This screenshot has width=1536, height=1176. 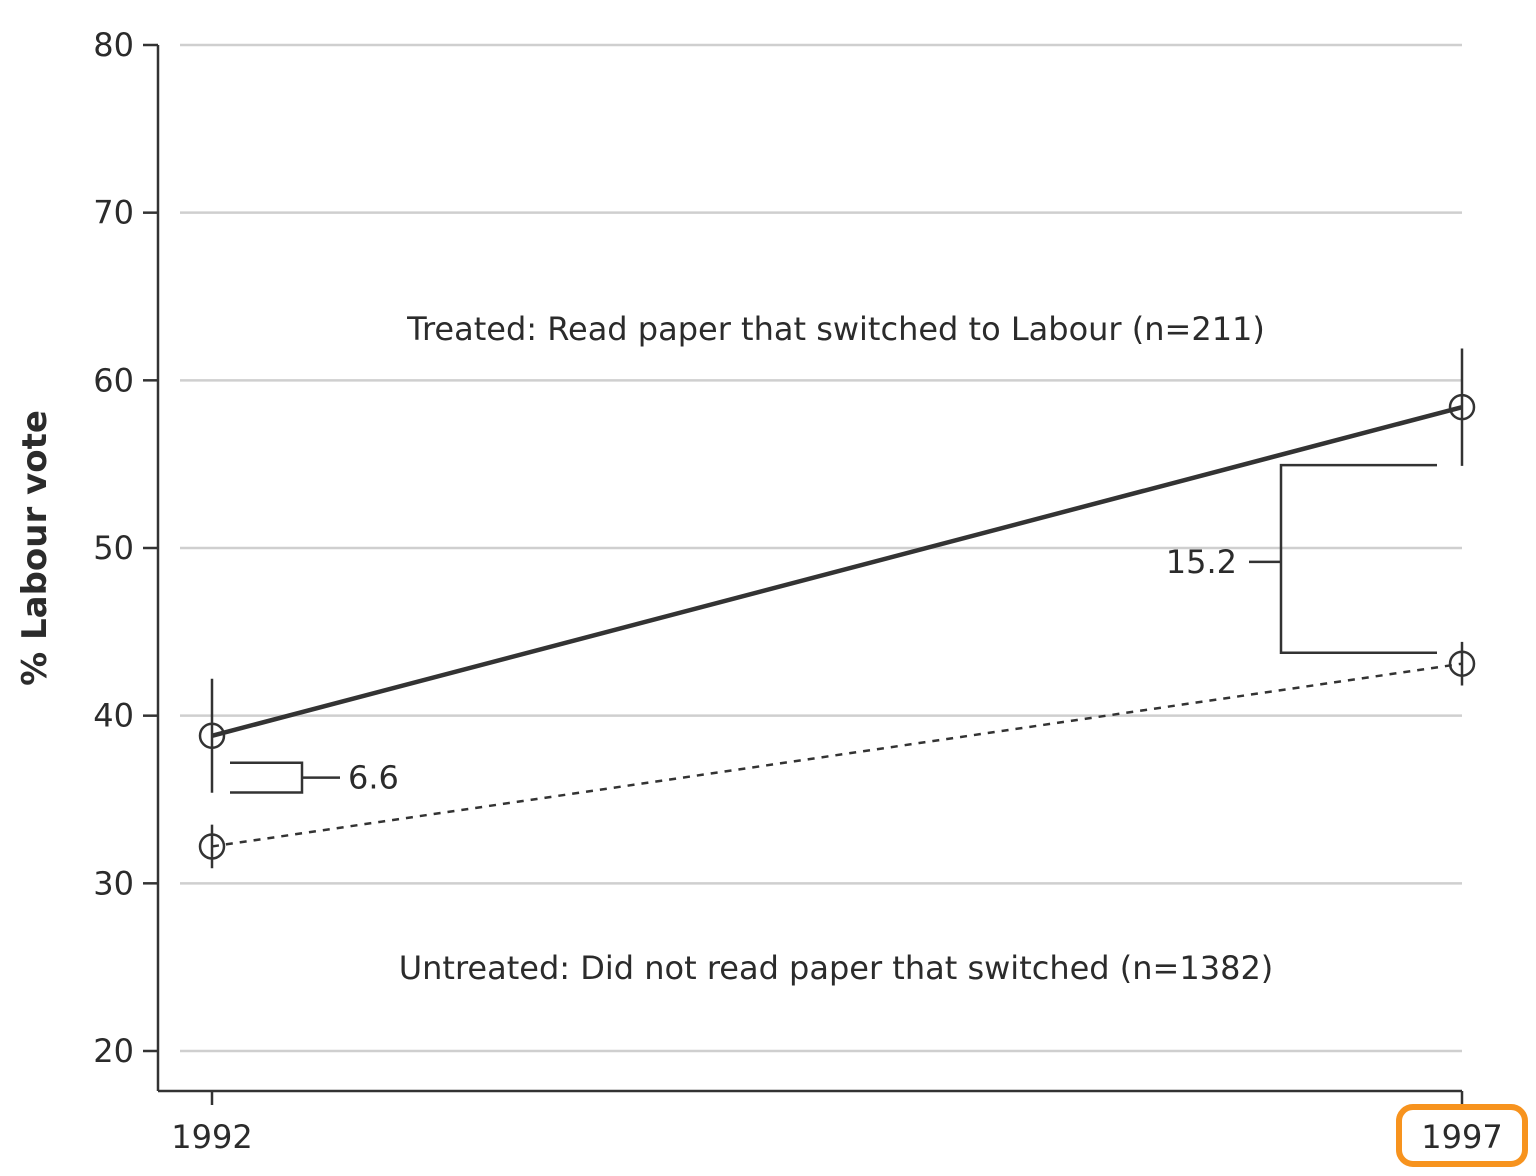 What do you see at coordinates (113, 883) in the screenshot?
I see `y-tick-label-30: 30` at bounding box center [113, 883].